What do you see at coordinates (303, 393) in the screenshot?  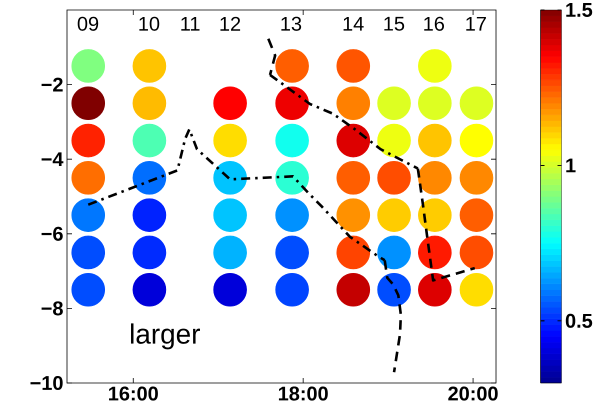 I see `x-tick-label: 18:00` at bounding box center [303, 393].